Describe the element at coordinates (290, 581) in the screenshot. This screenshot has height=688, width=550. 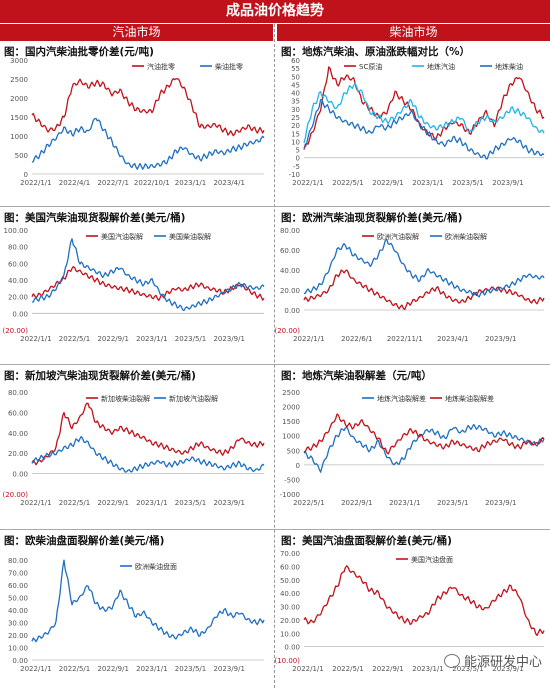
I see `y-tick-label: 50.00` at that location.